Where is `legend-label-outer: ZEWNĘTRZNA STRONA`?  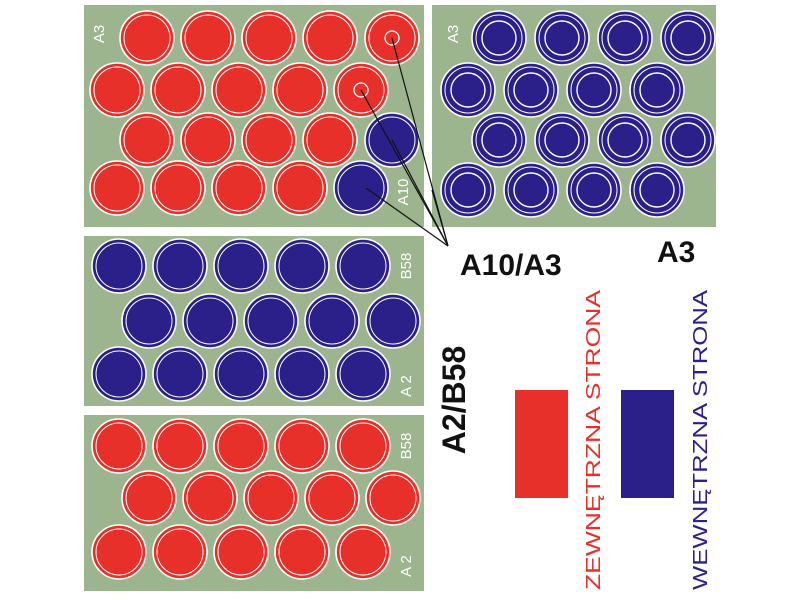
legend-label-outer: ZEWNĘTRZNA STRONA is located at coordinates (594, 439).